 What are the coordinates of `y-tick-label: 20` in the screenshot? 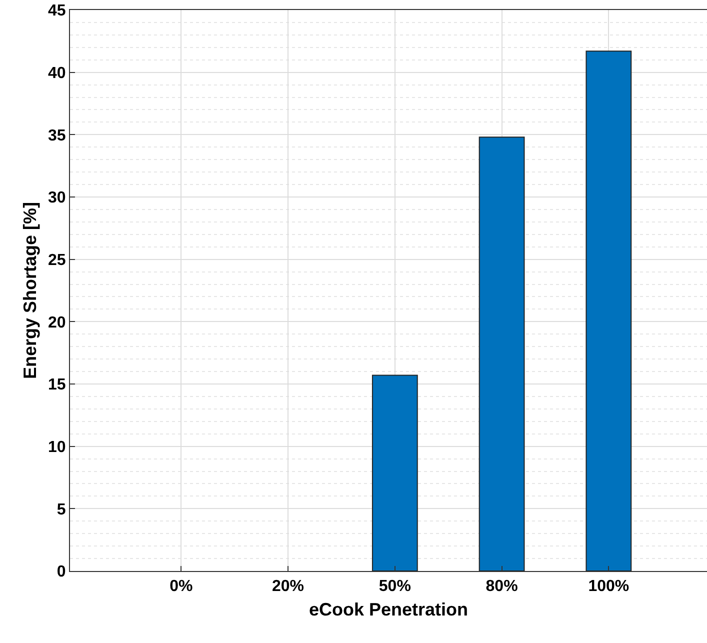 It's located at (57, 323).